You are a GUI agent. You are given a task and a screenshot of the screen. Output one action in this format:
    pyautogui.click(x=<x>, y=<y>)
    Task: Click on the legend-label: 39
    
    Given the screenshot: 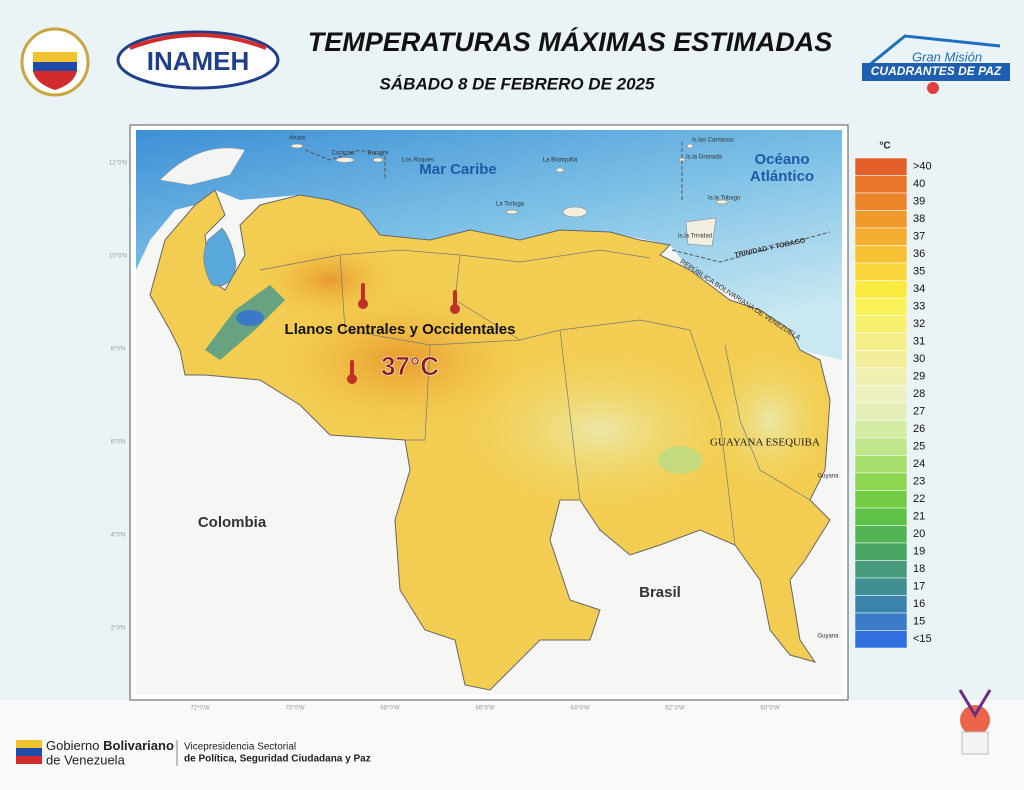 What is the action you would take?
    pyautogui.click(x=919, y=202)
    